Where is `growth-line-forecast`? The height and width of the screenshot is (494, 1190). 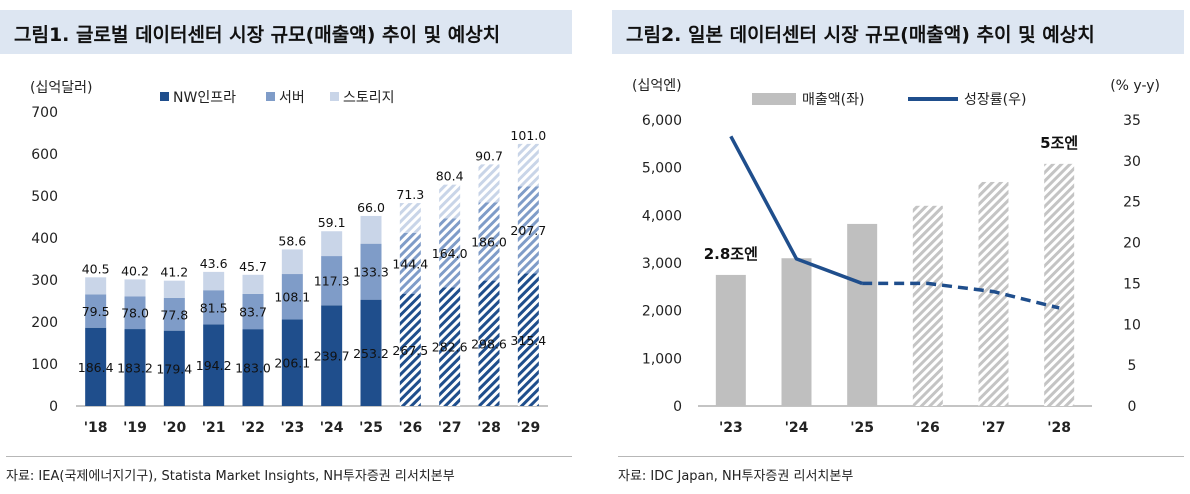 growth-line-forecast is located at coordinates (961, 295).